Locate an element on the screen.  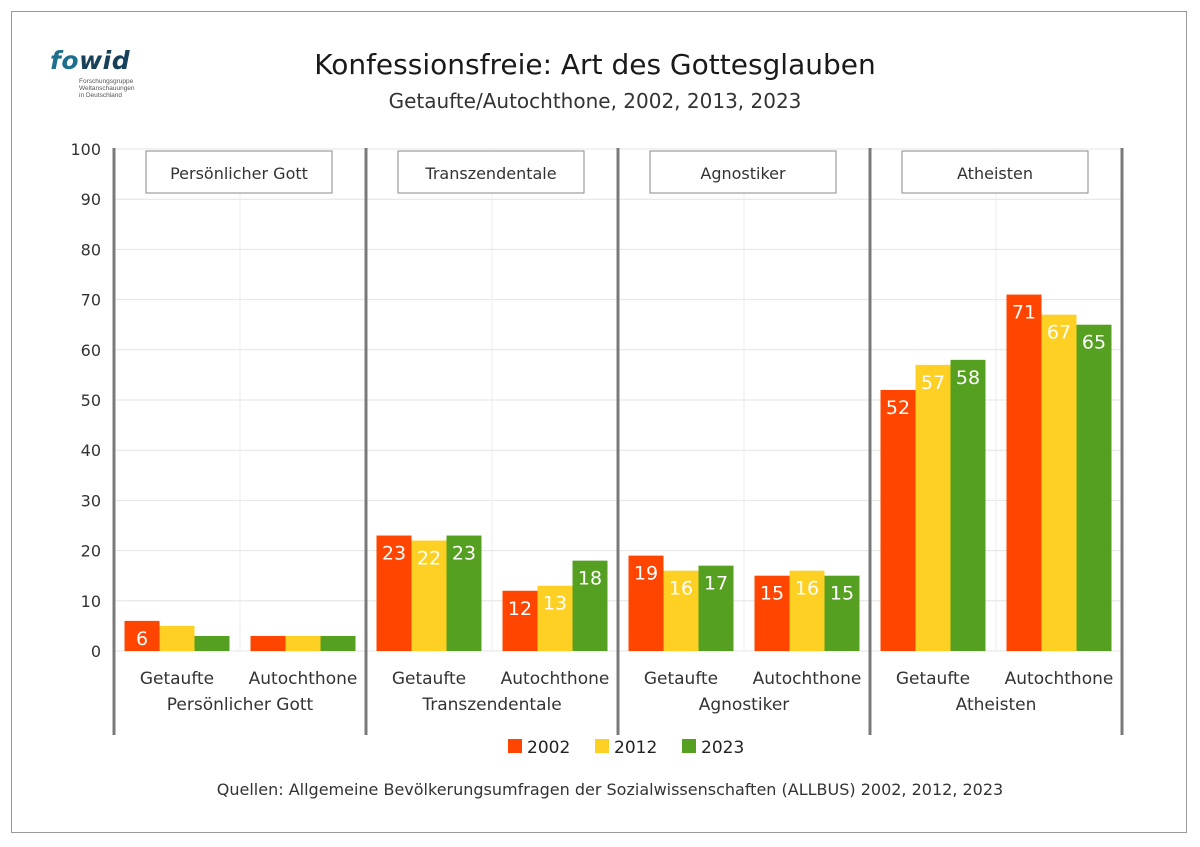
panel-title: Agnostiker is located at coordinates (743, 173).